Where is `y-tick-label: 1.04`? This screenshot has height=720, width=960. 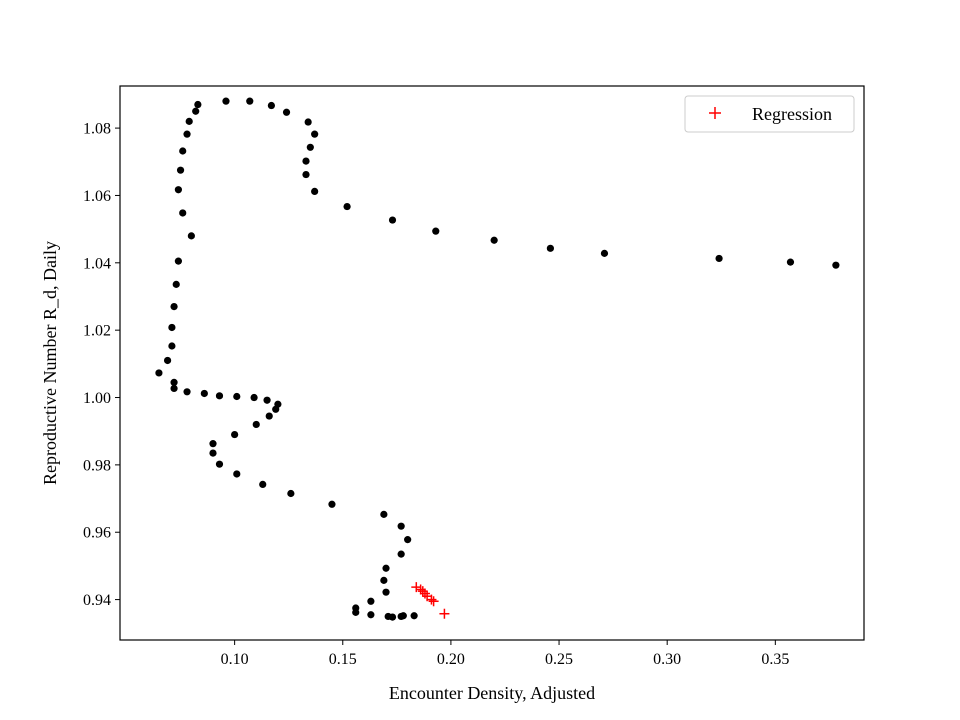 y-tick-label: 1.04 is located at coordinates (97, 263).